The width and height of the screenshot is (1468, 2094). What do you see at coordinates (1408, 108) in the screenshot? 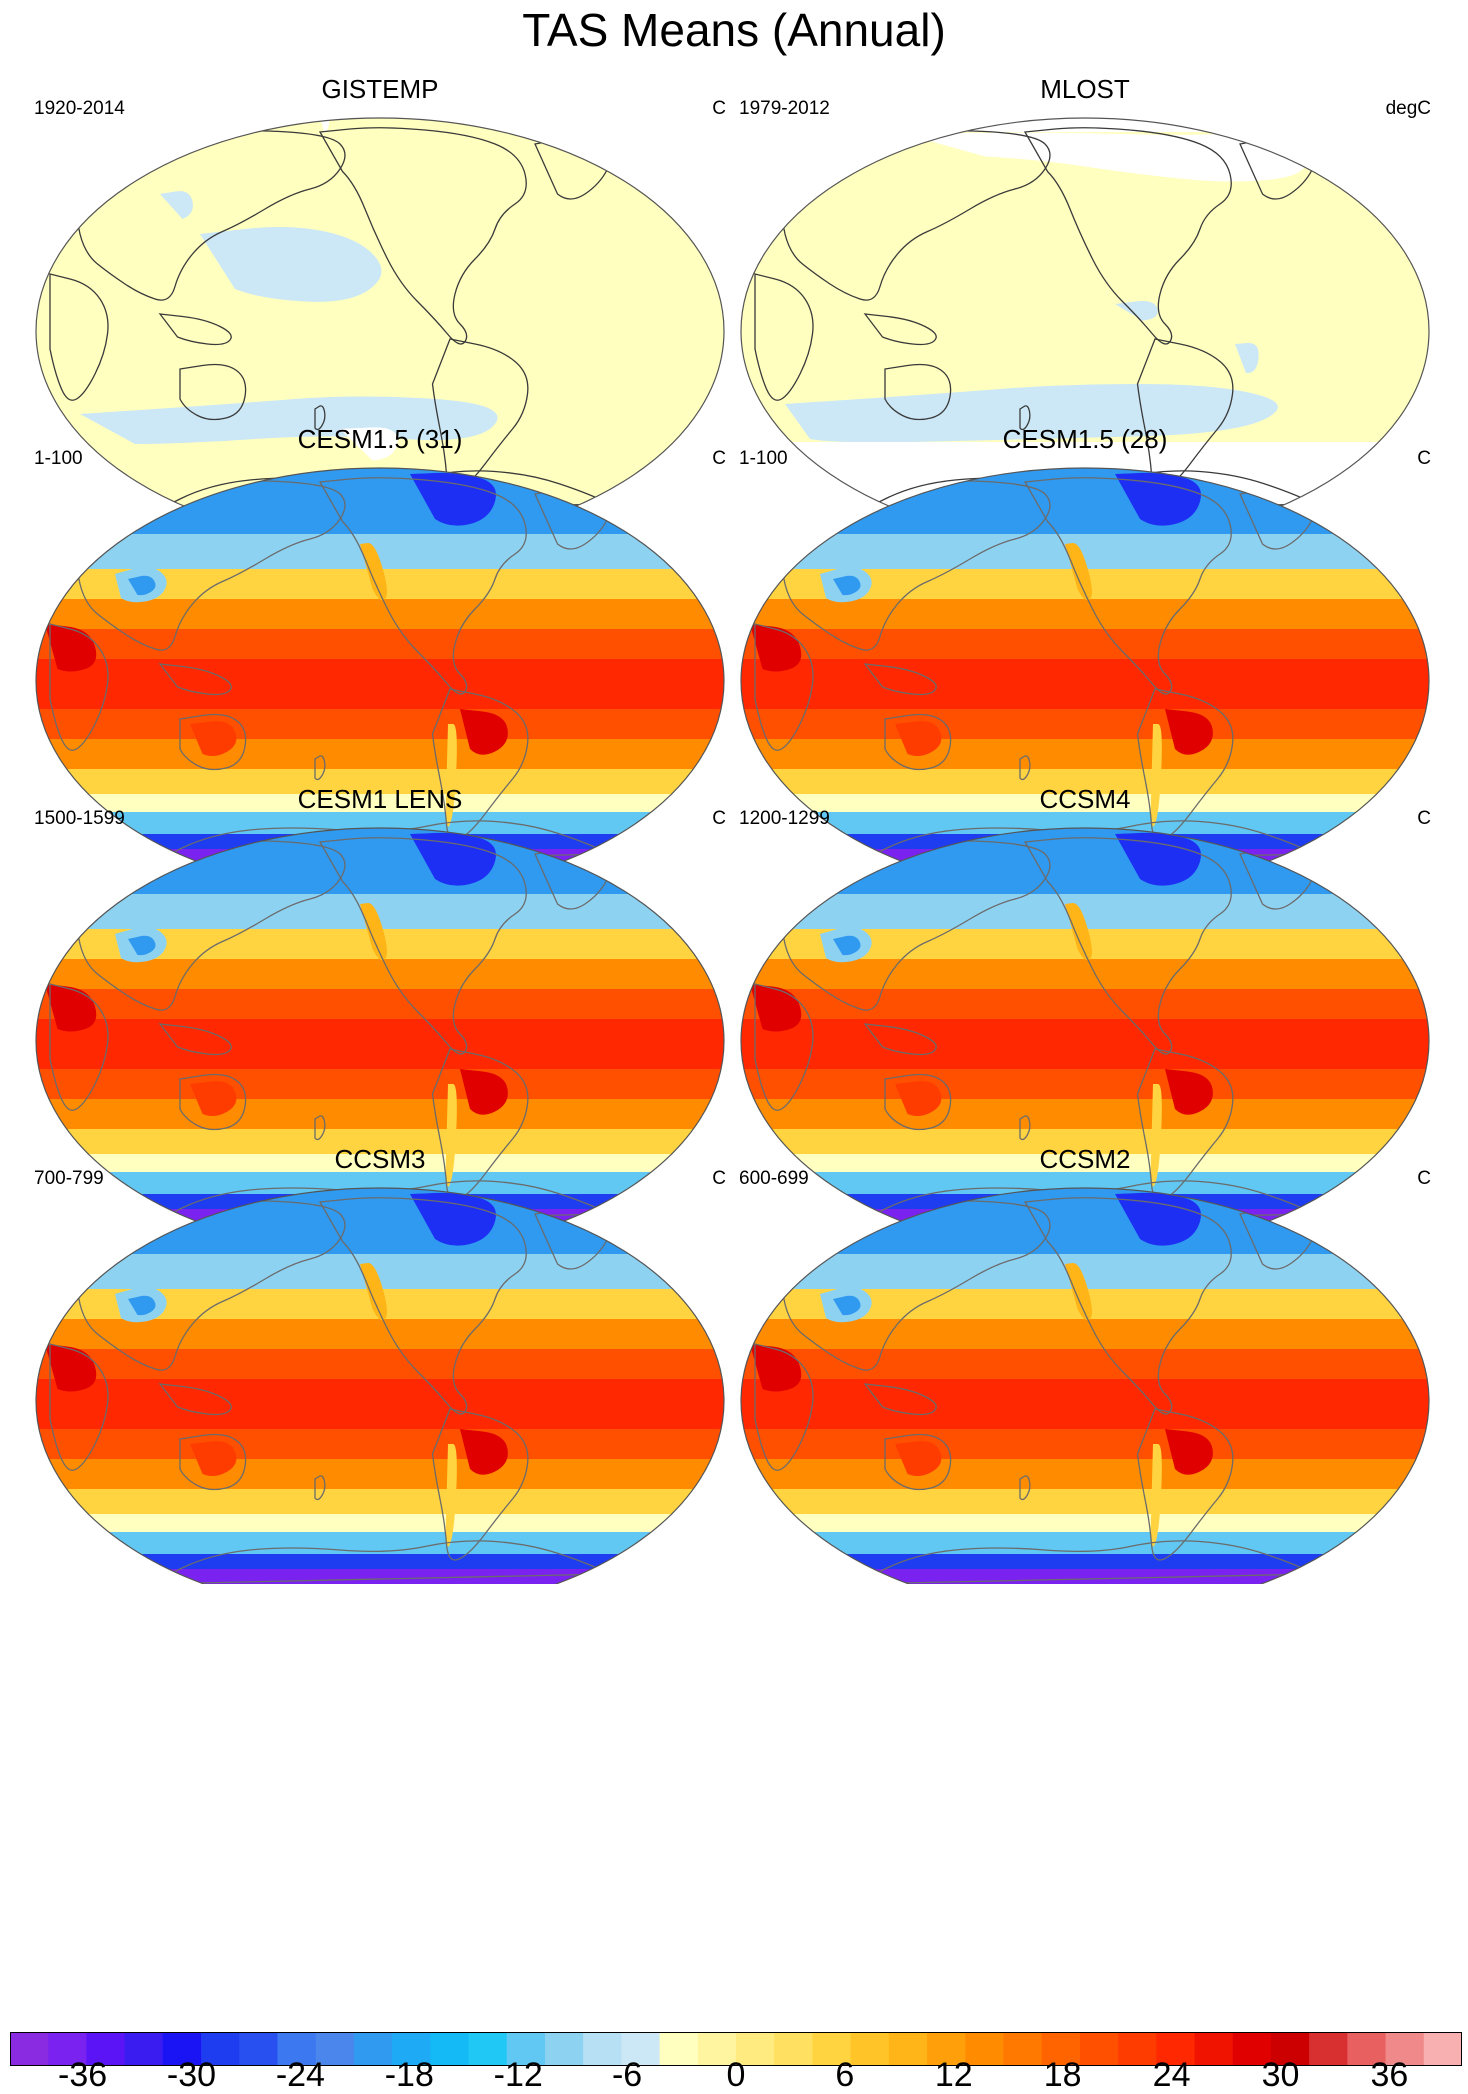
I see `panel-unit: degC` at bounding box center [1408, 108].